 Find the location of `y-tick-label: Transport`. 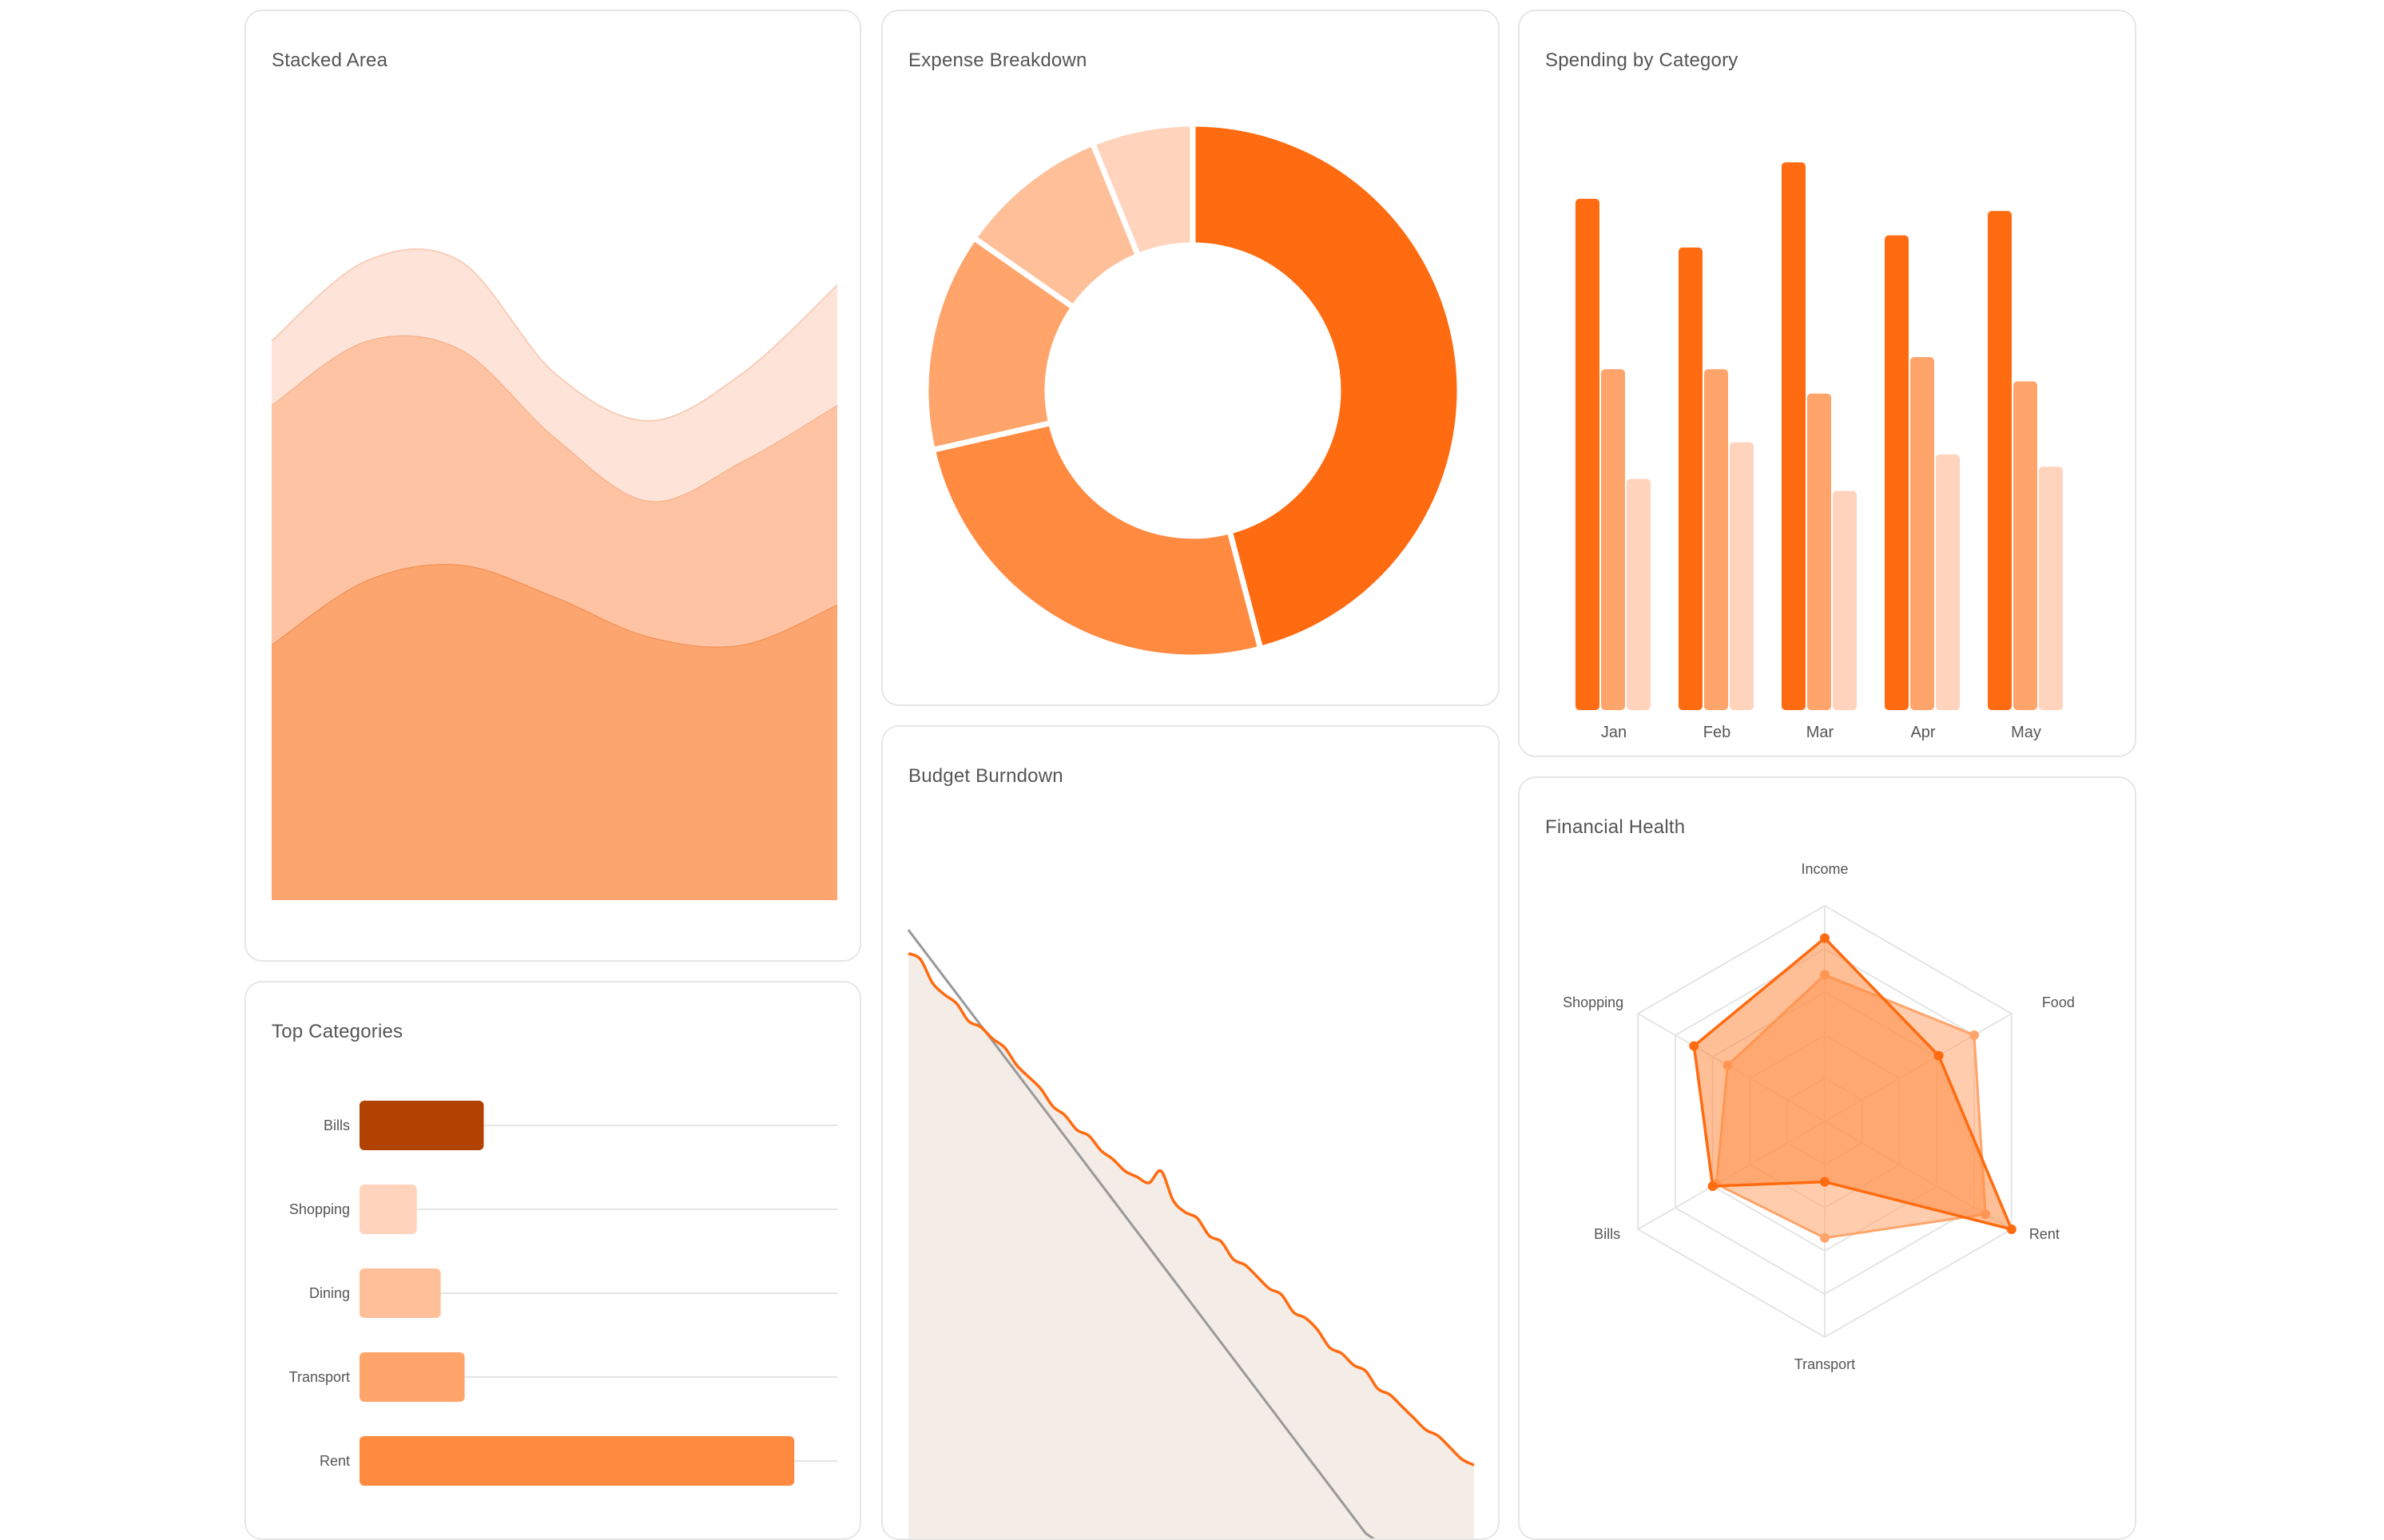

y-tick-label: Transport is located at coordinates (319, 1377).